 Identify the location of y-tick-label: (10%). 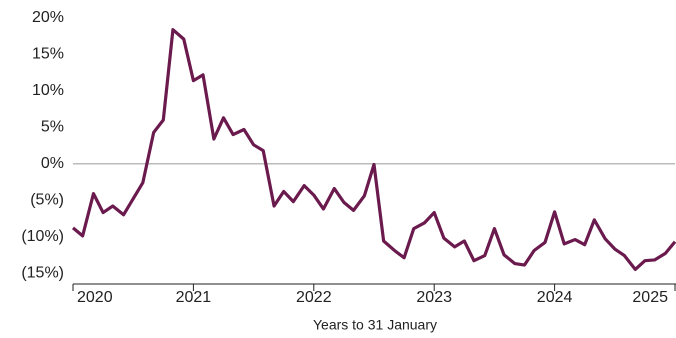
(42, 236).